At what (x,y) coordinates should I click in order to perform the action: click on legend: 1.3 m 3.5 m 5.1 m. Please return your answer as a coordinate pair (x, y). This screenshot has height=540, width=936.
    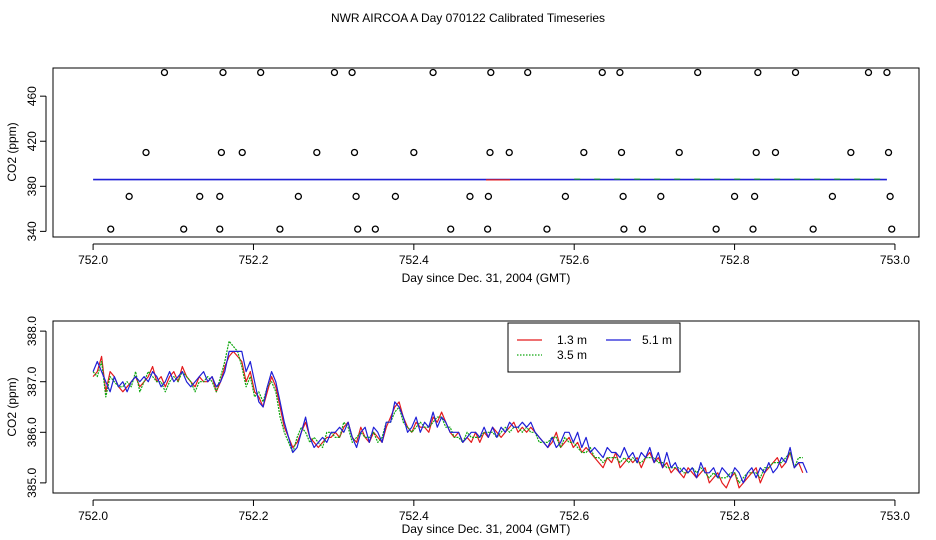
    Looking at the image, I should click on (594, 347).